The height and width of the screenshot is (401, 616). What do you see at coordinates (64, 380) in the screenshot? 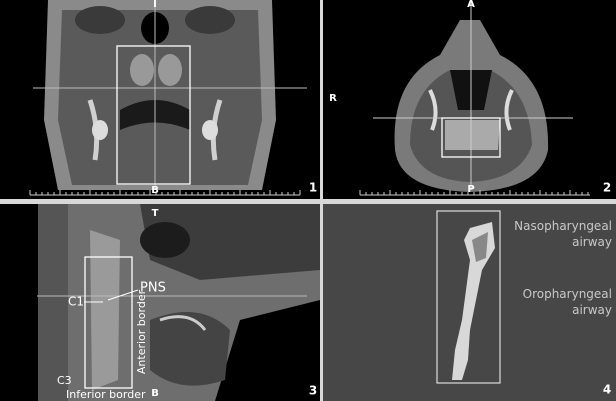
I see `annotation: C3` at bounding box center [64, 380].